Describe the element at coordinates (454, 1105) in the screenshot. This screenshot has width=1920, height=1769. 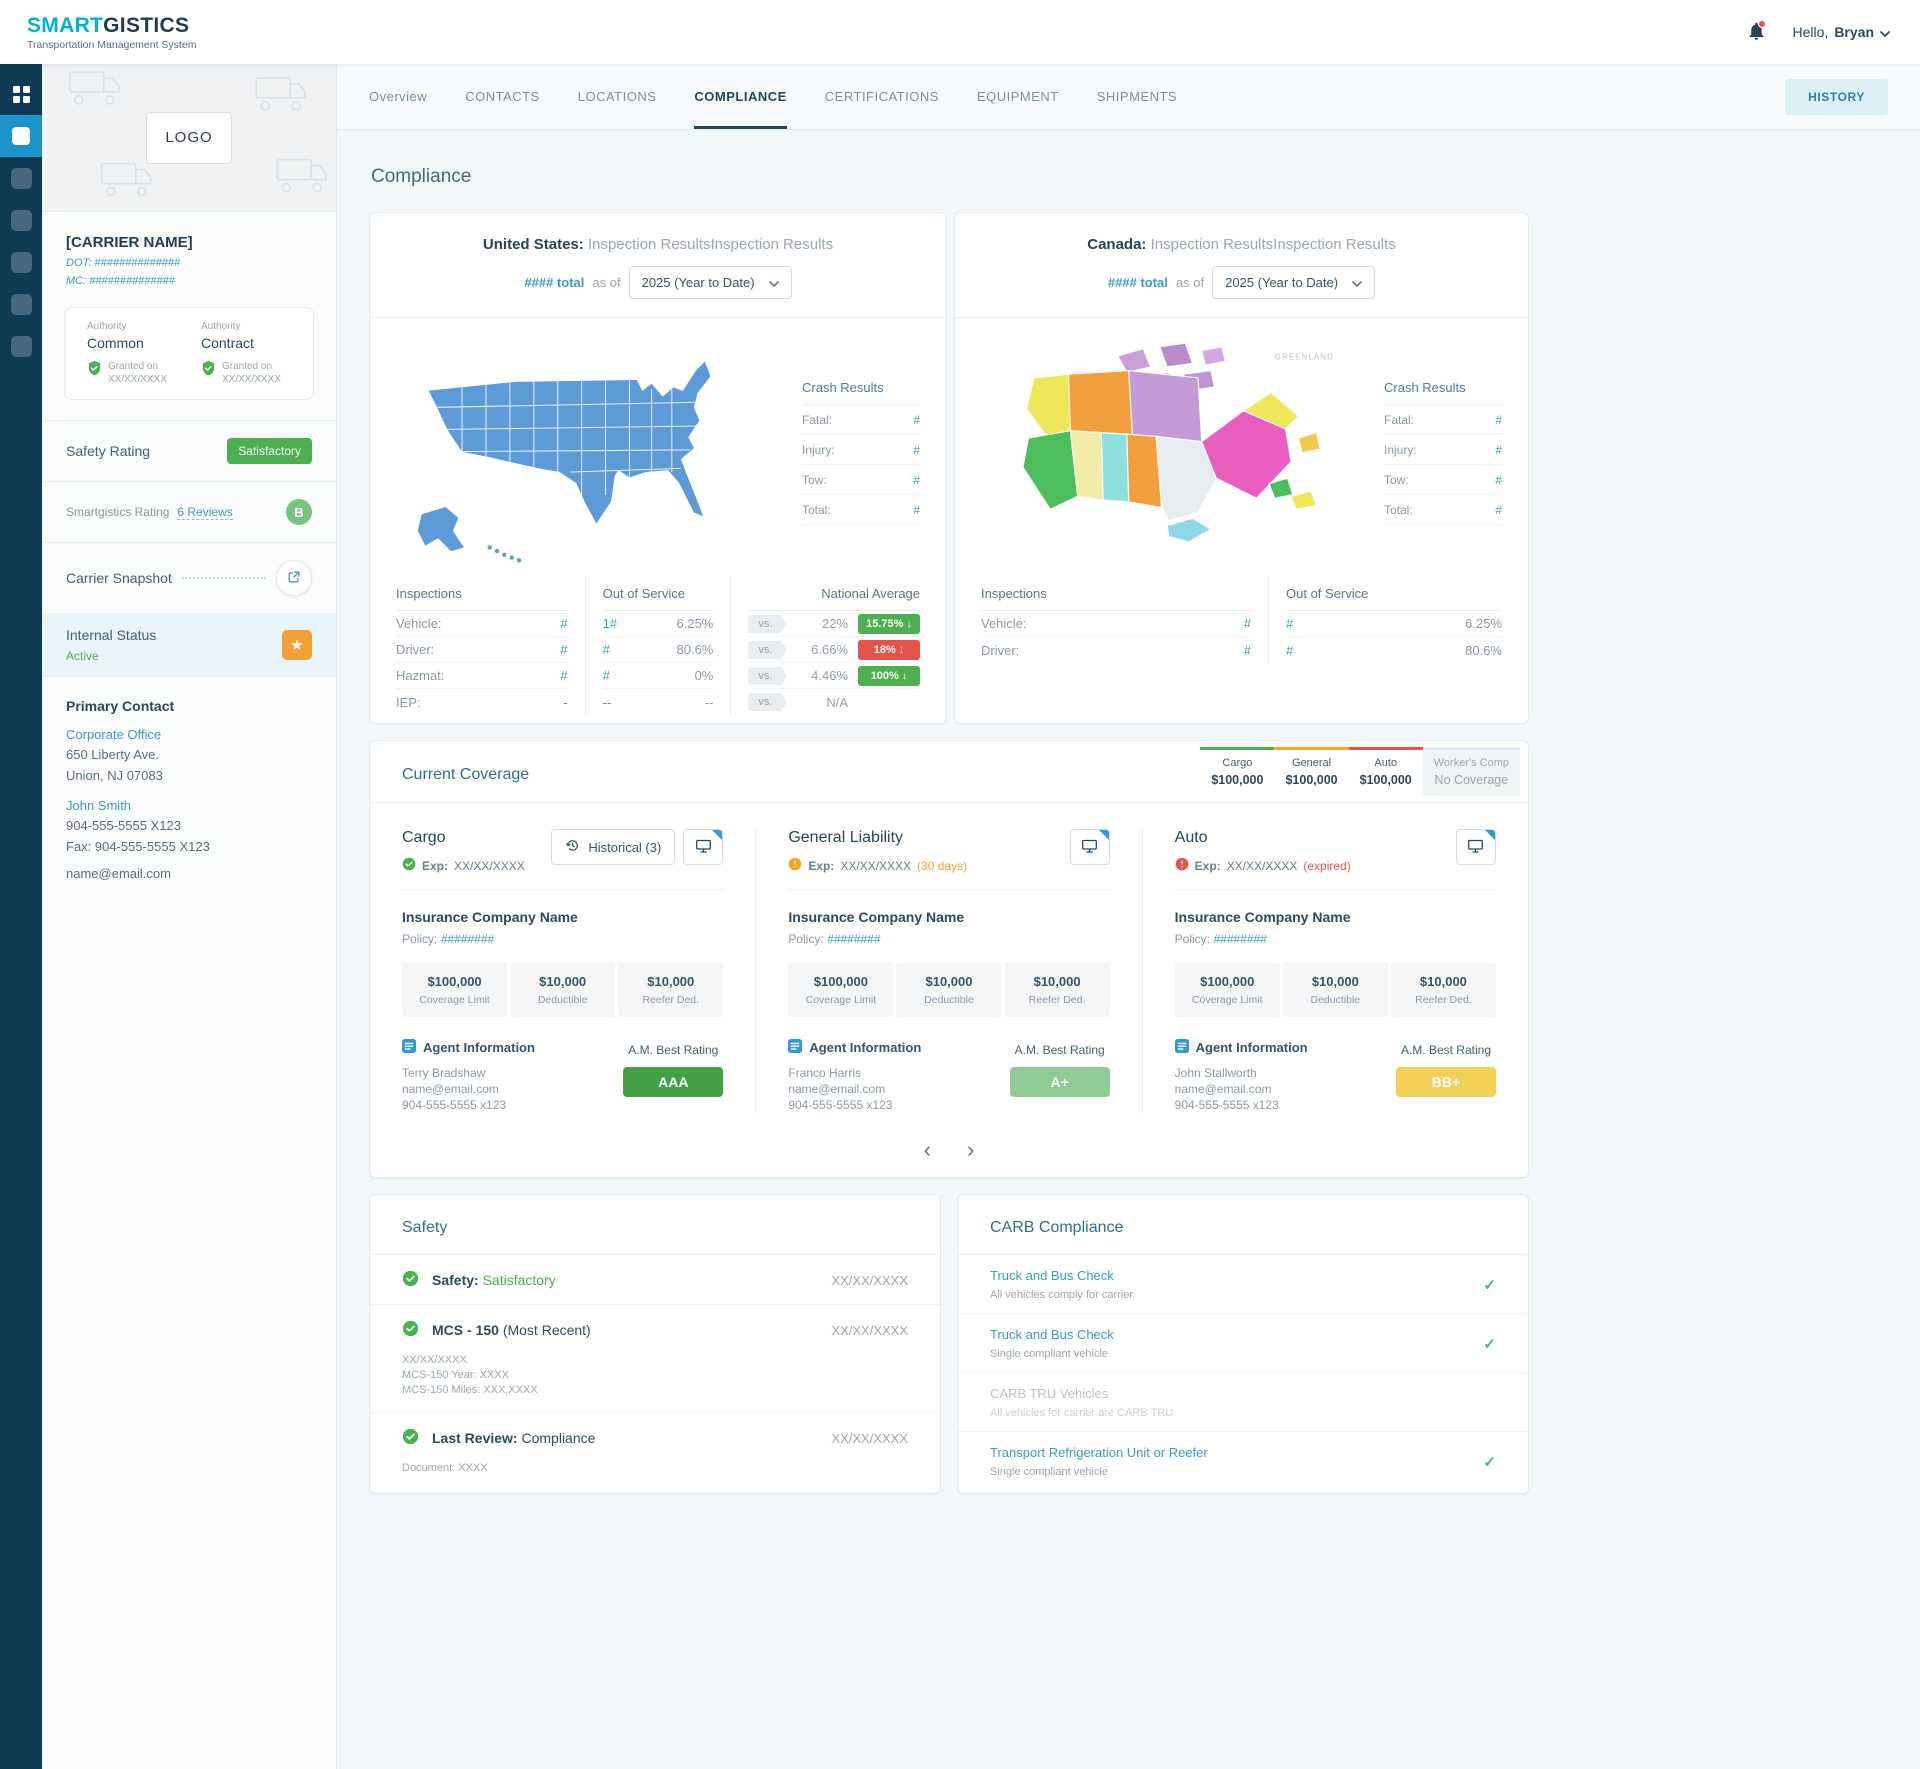
I see `agent-phone: 904-555-5555 x123` at that location.